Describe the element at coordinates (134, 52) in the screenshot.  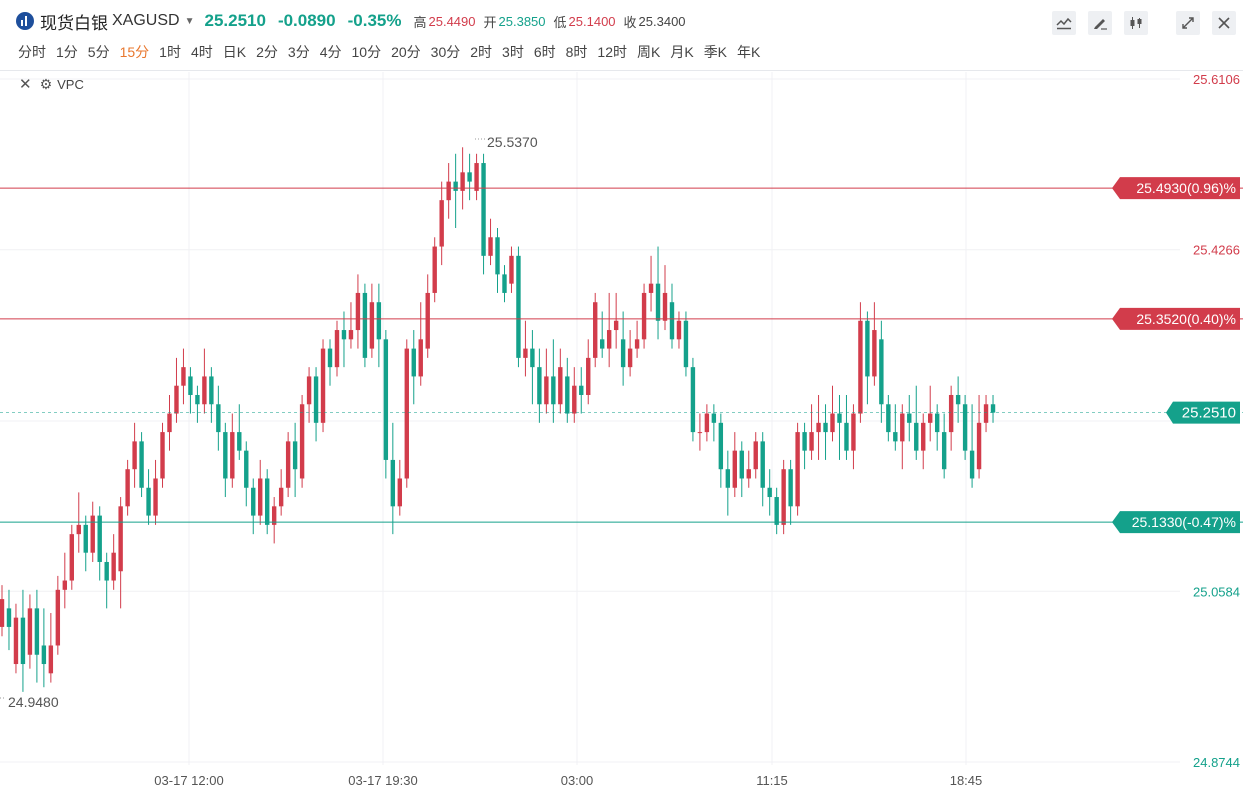
I see `period-tab: 15分` at that location.